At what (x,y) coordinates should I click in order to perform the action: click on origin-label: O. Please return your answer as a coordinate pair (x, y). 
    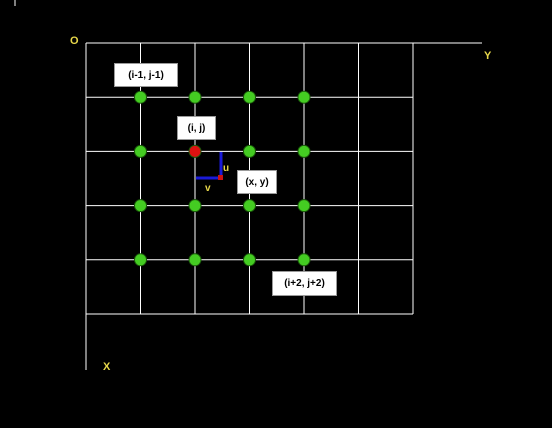
    Looking at the image, I should click on (74, 41).